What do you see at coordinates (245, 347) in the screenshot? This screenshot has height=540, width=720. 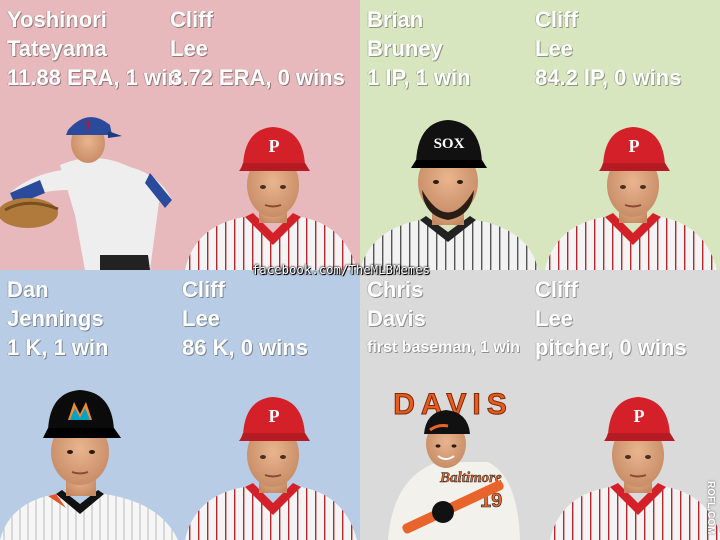 I see `player-stat: 86 K, 0 wins` at bounding box center [245, 347].